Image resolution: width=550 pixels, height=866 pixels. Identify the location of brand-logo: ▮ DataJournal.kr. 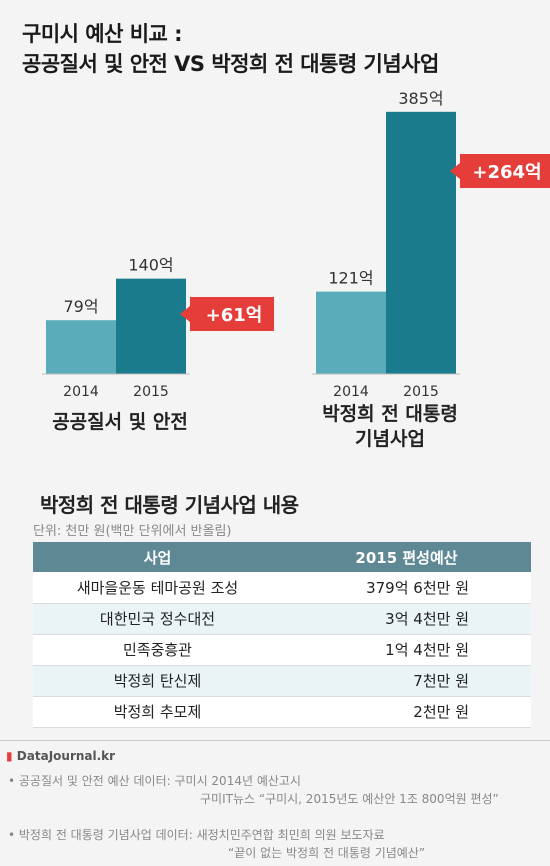
(60, 756).